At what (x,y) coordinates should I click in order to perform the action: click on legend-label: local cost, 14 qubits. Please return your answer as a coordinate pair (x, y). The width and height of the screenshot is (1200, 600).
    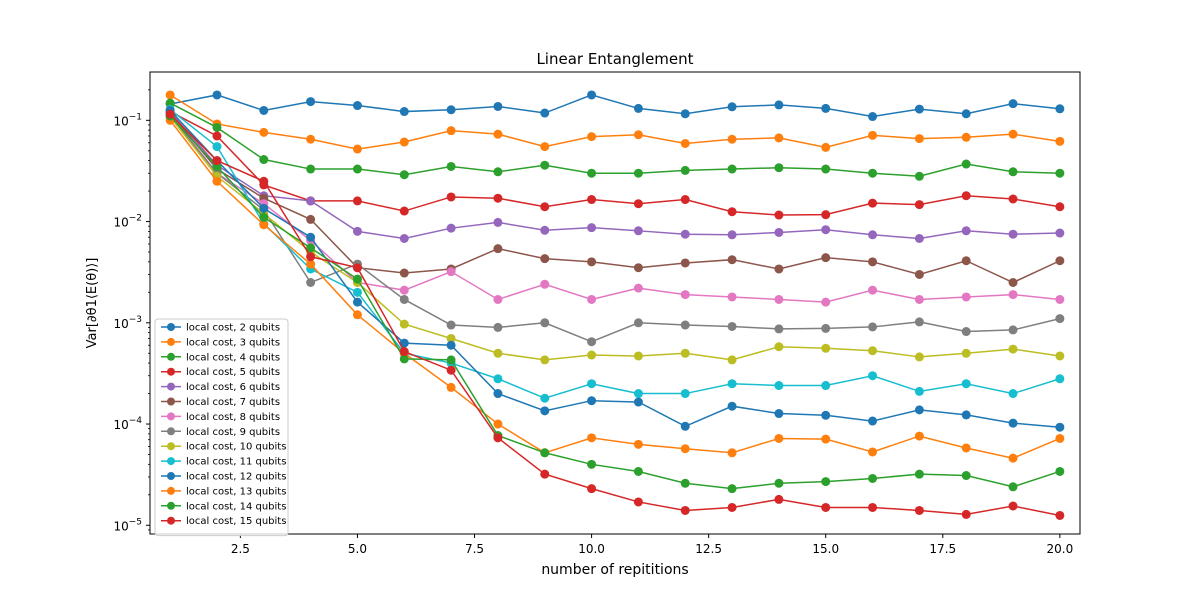
    Looking at the image, I should click on (236, 506).